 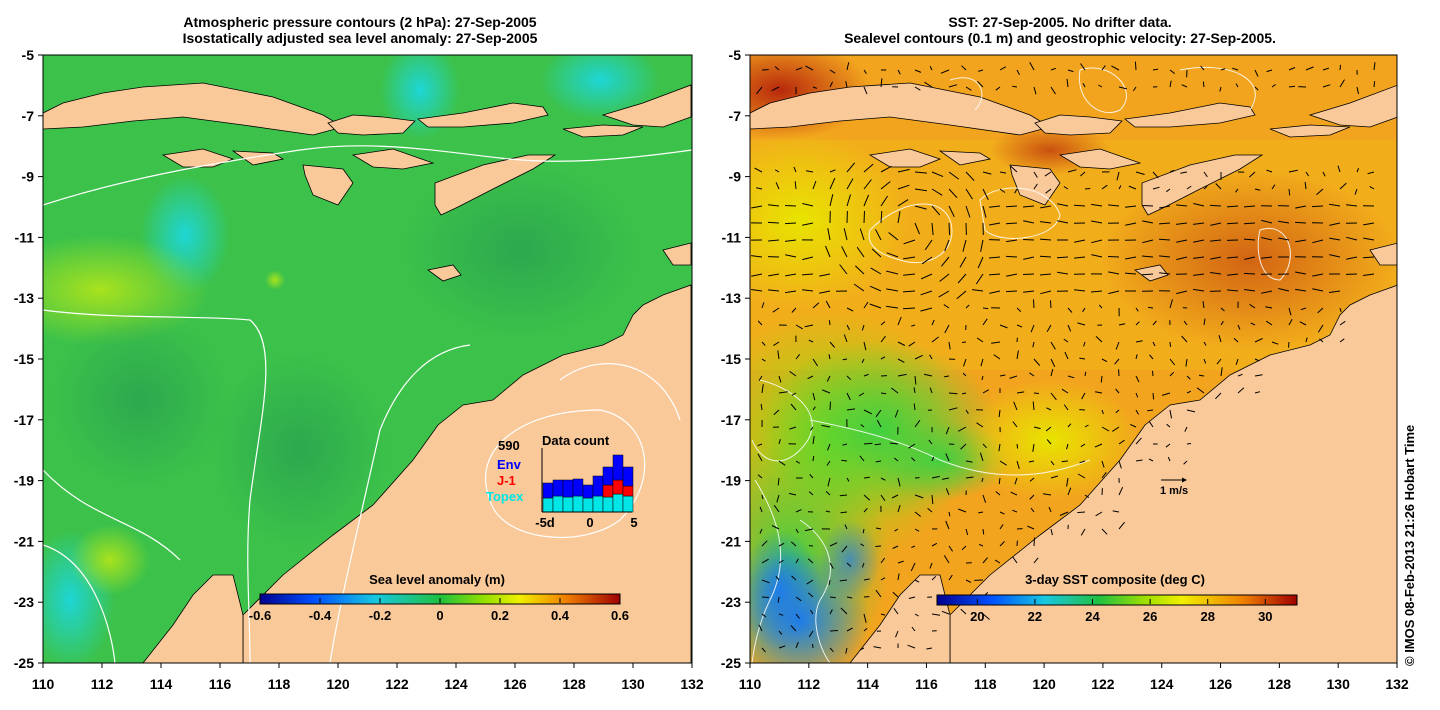 I want to click on lon-tick-label: 110, so click(x=750, y=684).